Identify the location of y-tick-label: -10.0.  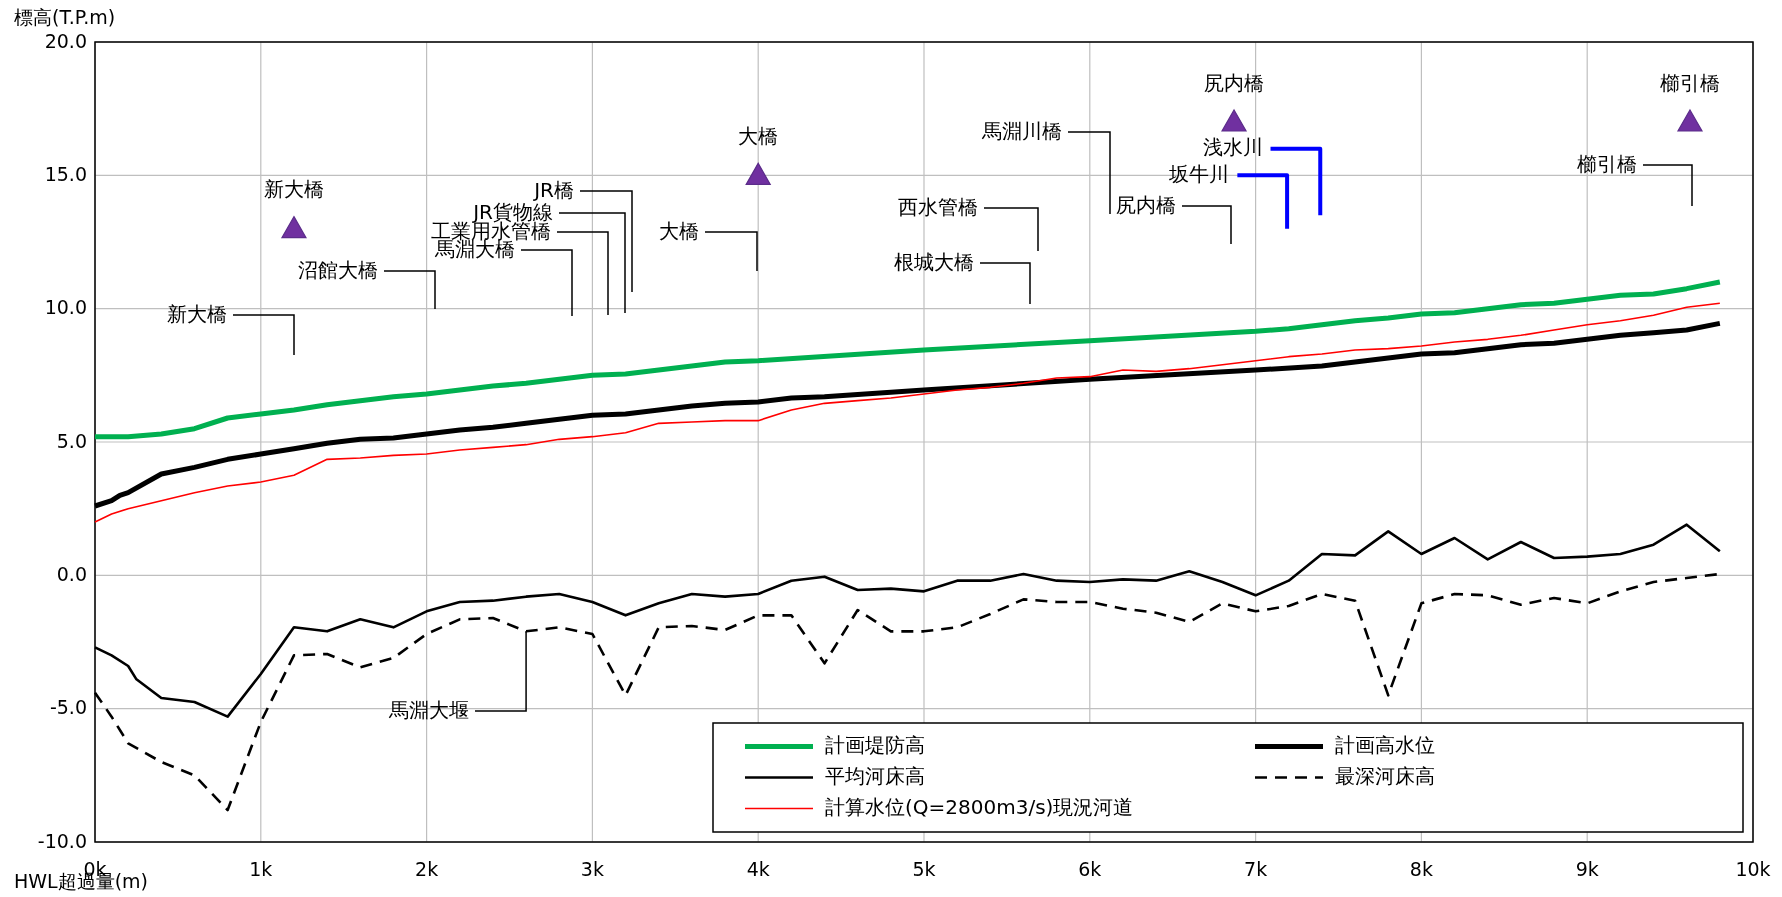
(62, 840).